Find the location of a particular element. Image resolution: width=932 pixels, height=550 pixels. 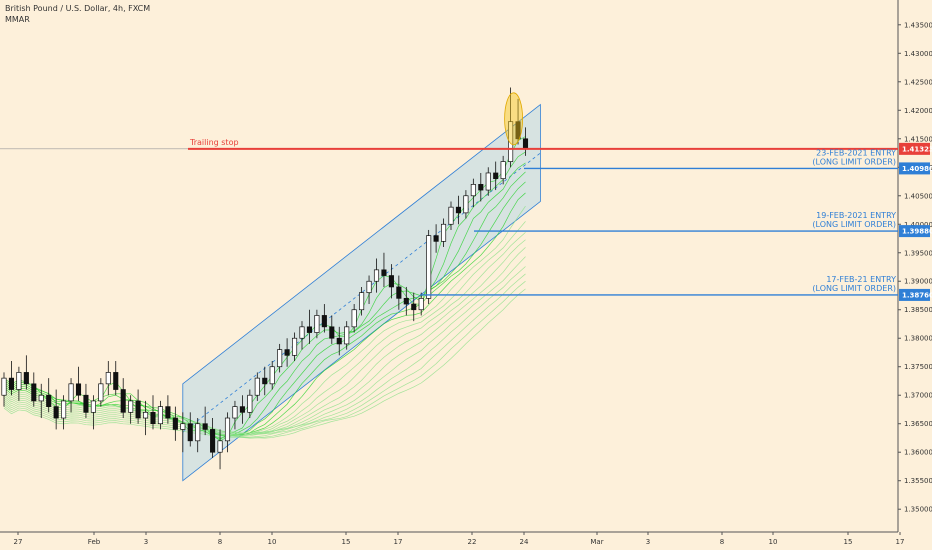

y-tick-label: 1.36000 is located at coordinates (918, 453).